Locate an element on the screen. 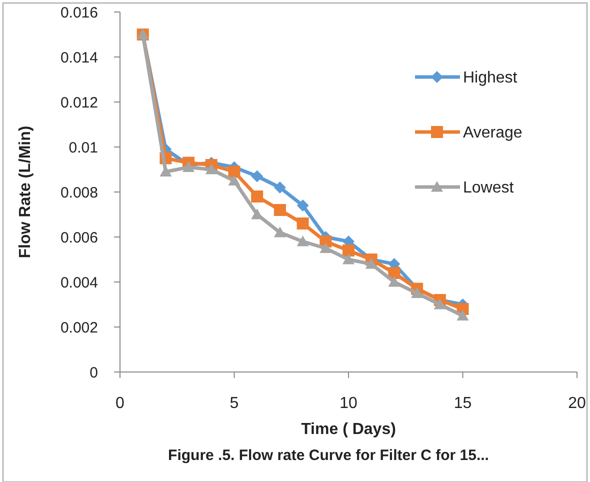  y-tick-label: 0.012 is located at coordinates (79, 103).